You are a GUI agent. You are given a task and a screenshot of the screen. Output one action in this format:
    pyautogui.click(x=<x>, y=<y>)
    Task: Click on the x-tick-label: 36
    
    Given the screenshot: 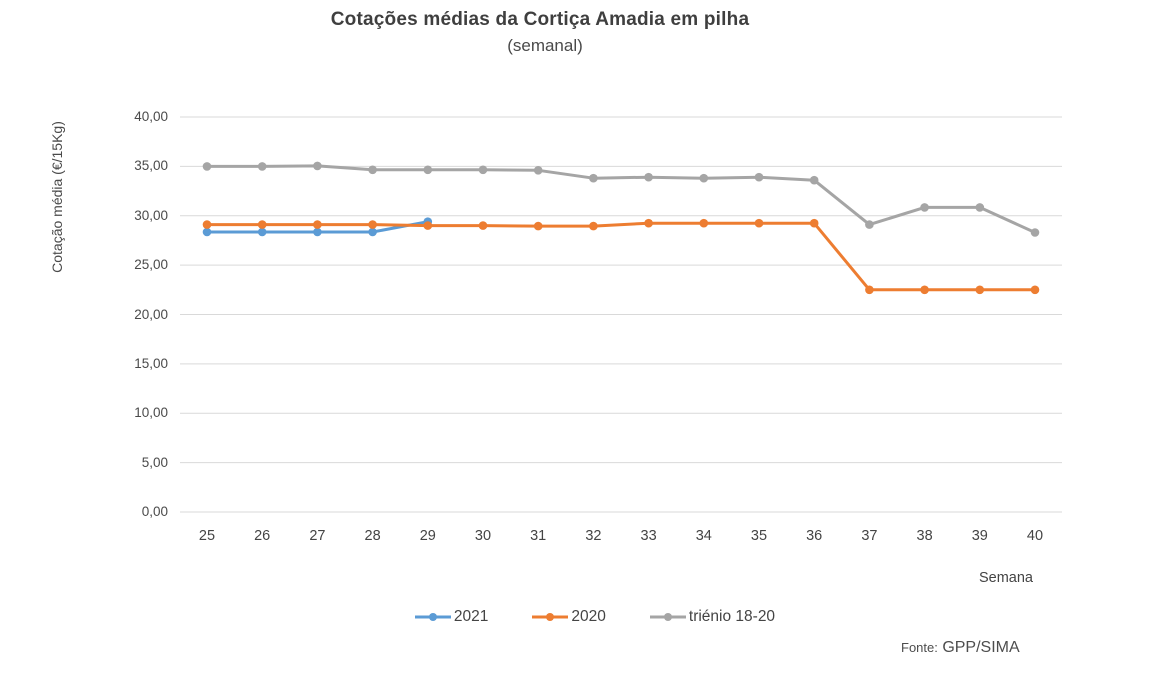 What is the action you would take?
    pyautogui.click(x=814, y=536)
    